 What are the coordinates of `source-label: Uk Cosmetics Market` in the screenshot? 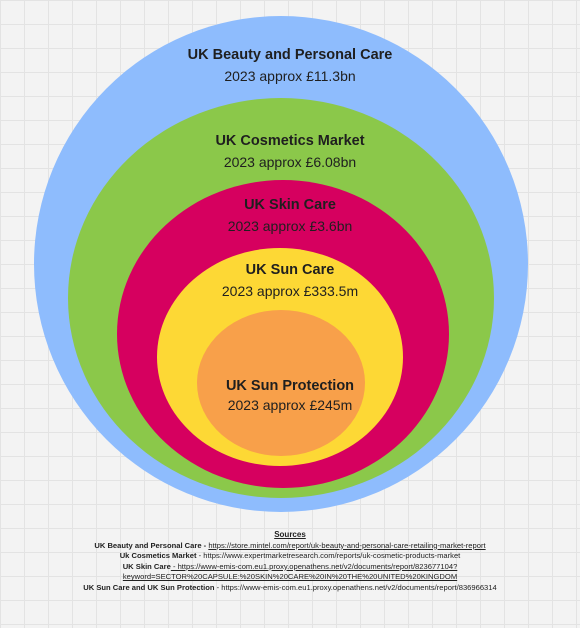 It's located at (158, 556).